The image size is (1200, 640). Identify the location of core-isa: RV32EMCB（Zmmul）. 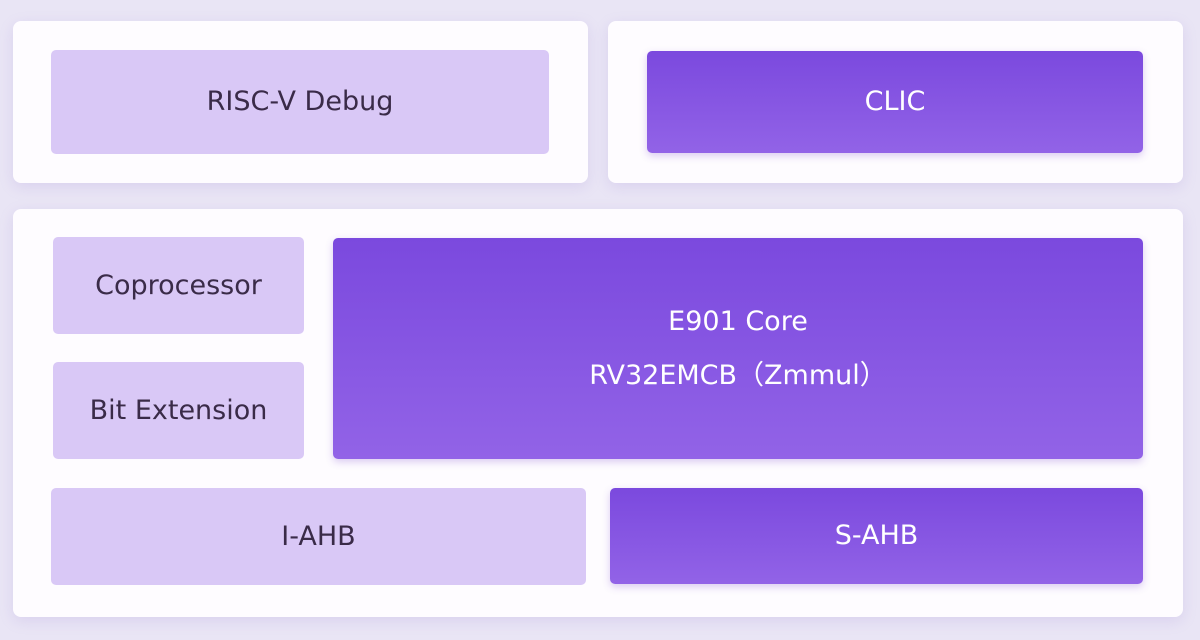
(738, 375).